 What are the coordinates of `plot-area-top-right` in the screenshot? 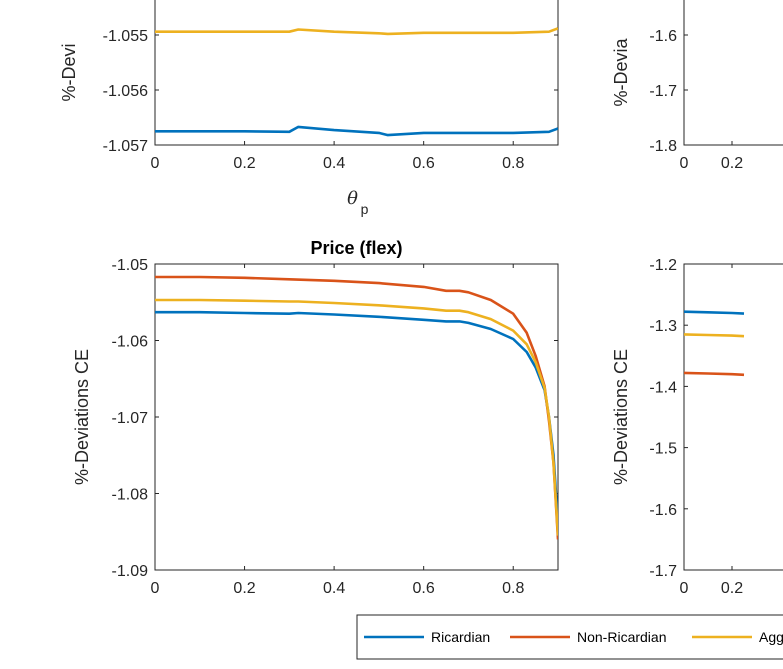 It's located at (733, 73).